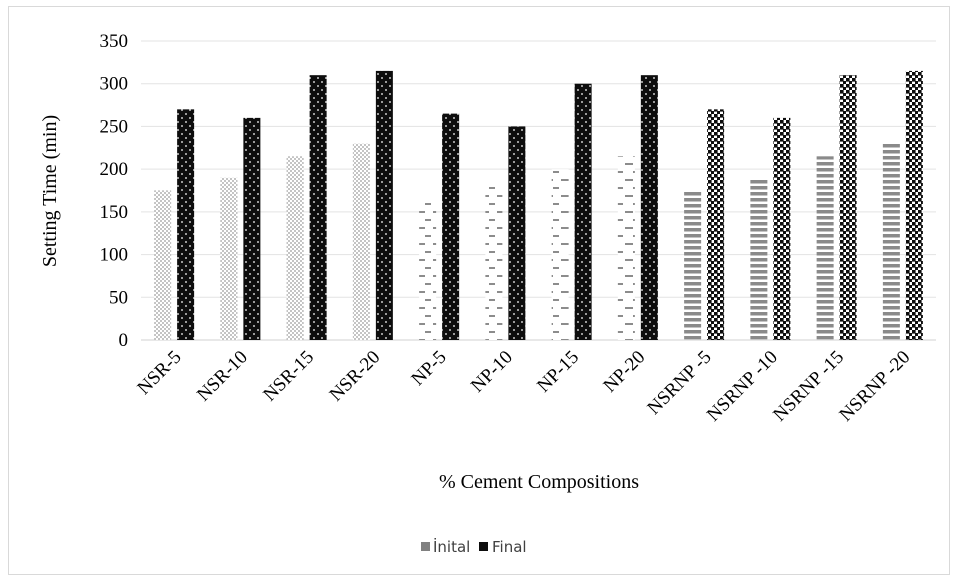 Image resolution: width=958 pixels, height=581 pixels. I want to click on y-tick-label: 50, so click(118, 297).